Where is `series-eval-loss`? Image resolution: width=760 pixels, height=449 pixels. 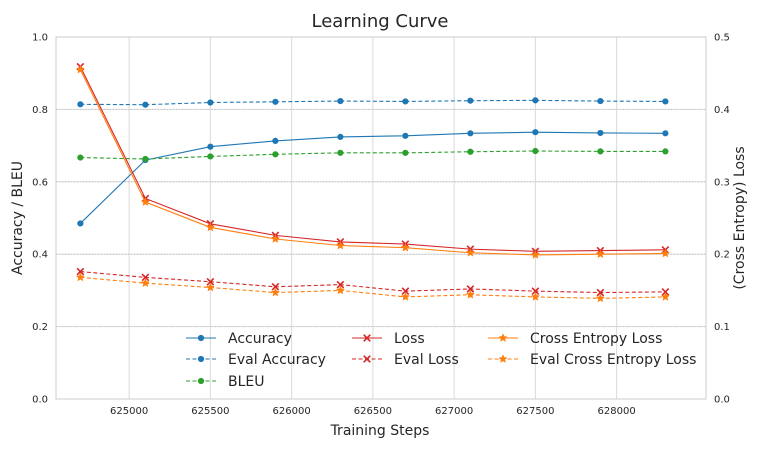 series-eval-loss is located at coordinates (373, 282).